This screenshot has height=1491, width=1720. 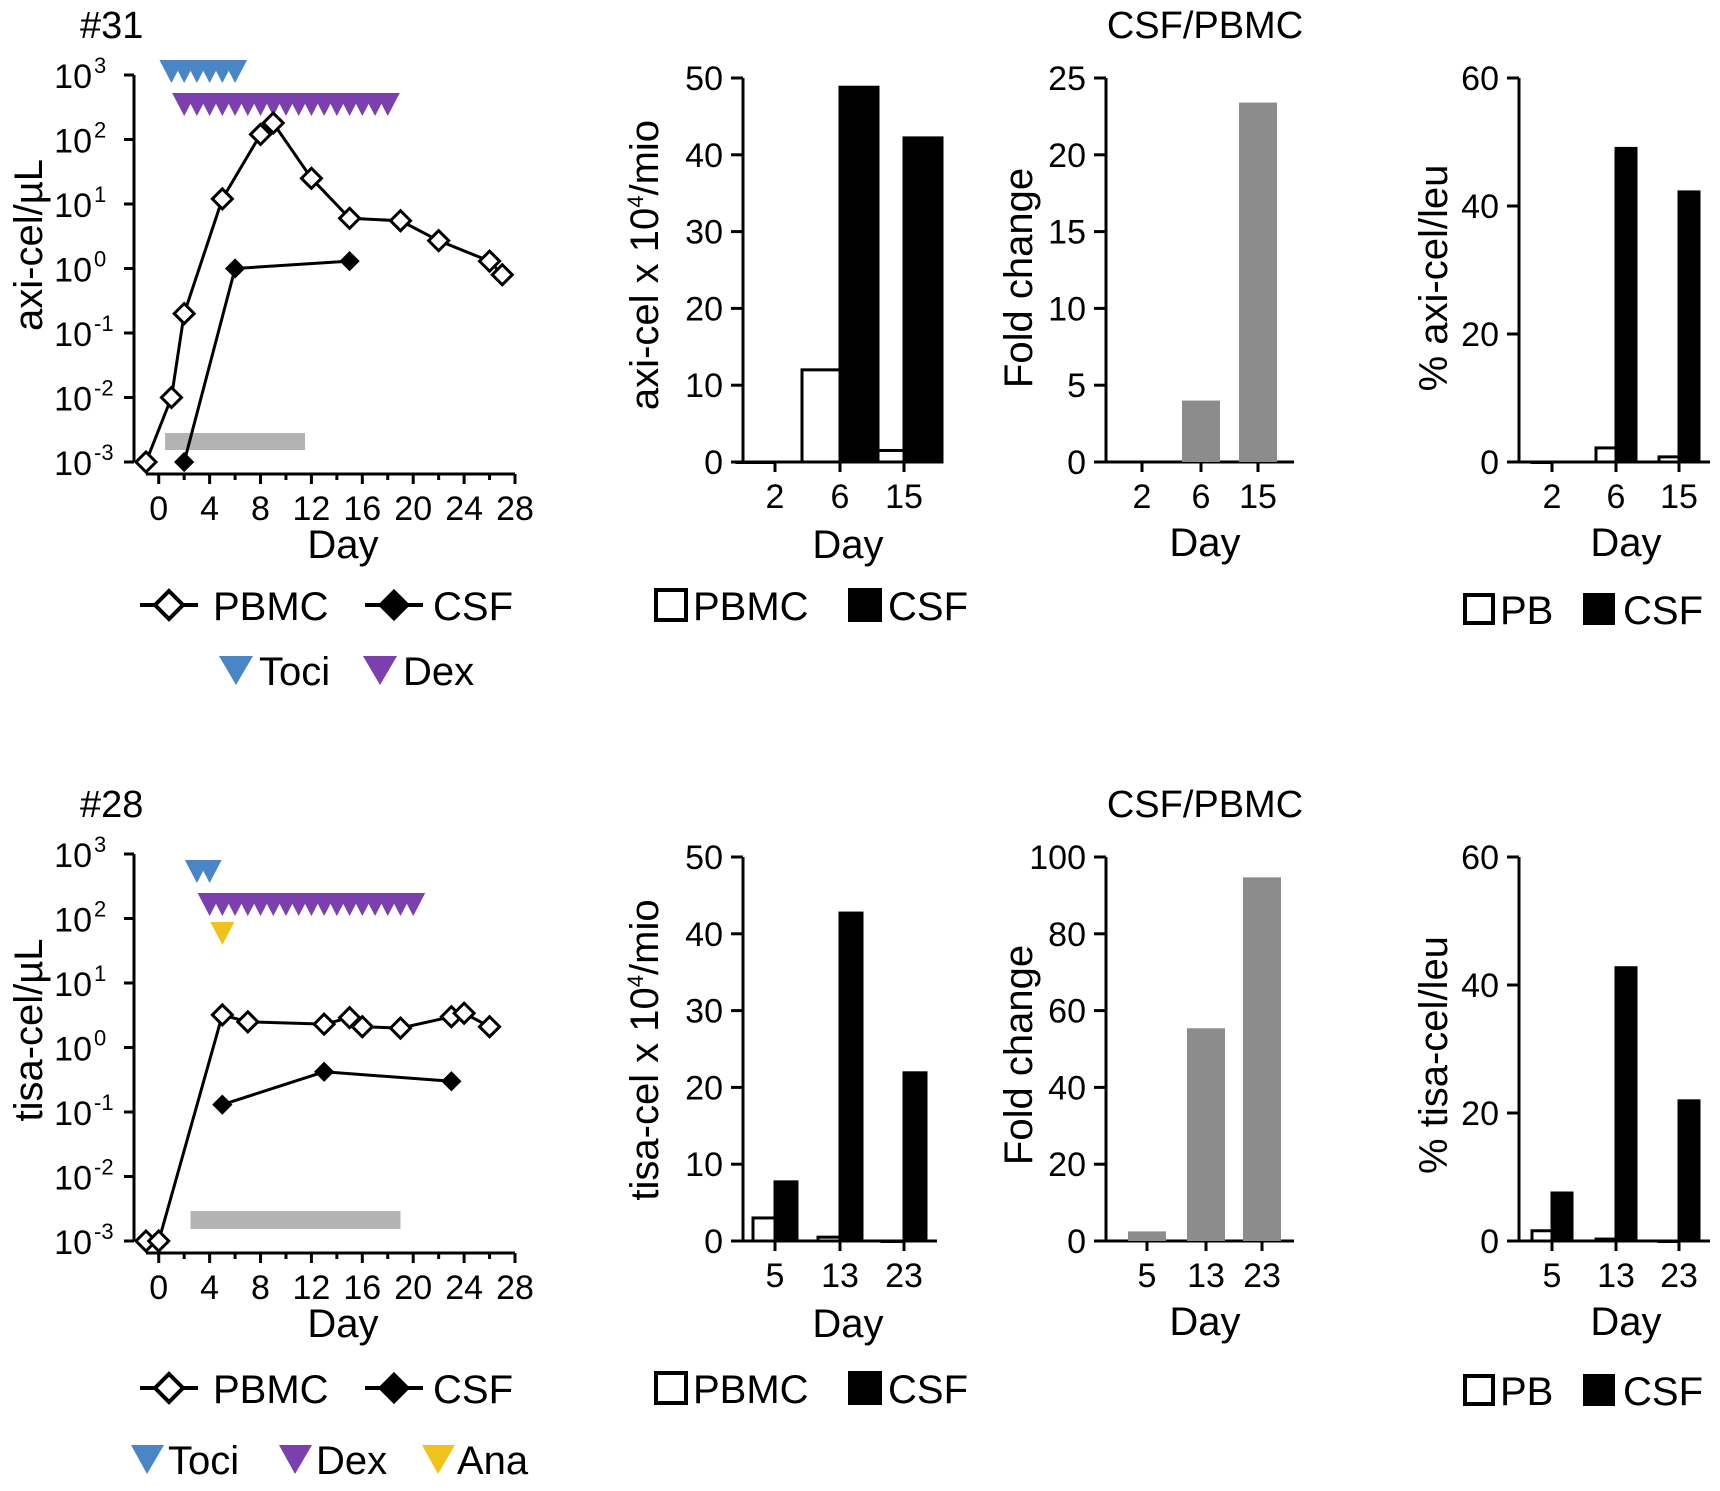 I want to click on panel-p31-percent: % axi-cel/leu Day 0 20 40 60 2 6 15 PB CSF, so click(x=1561, y=346).